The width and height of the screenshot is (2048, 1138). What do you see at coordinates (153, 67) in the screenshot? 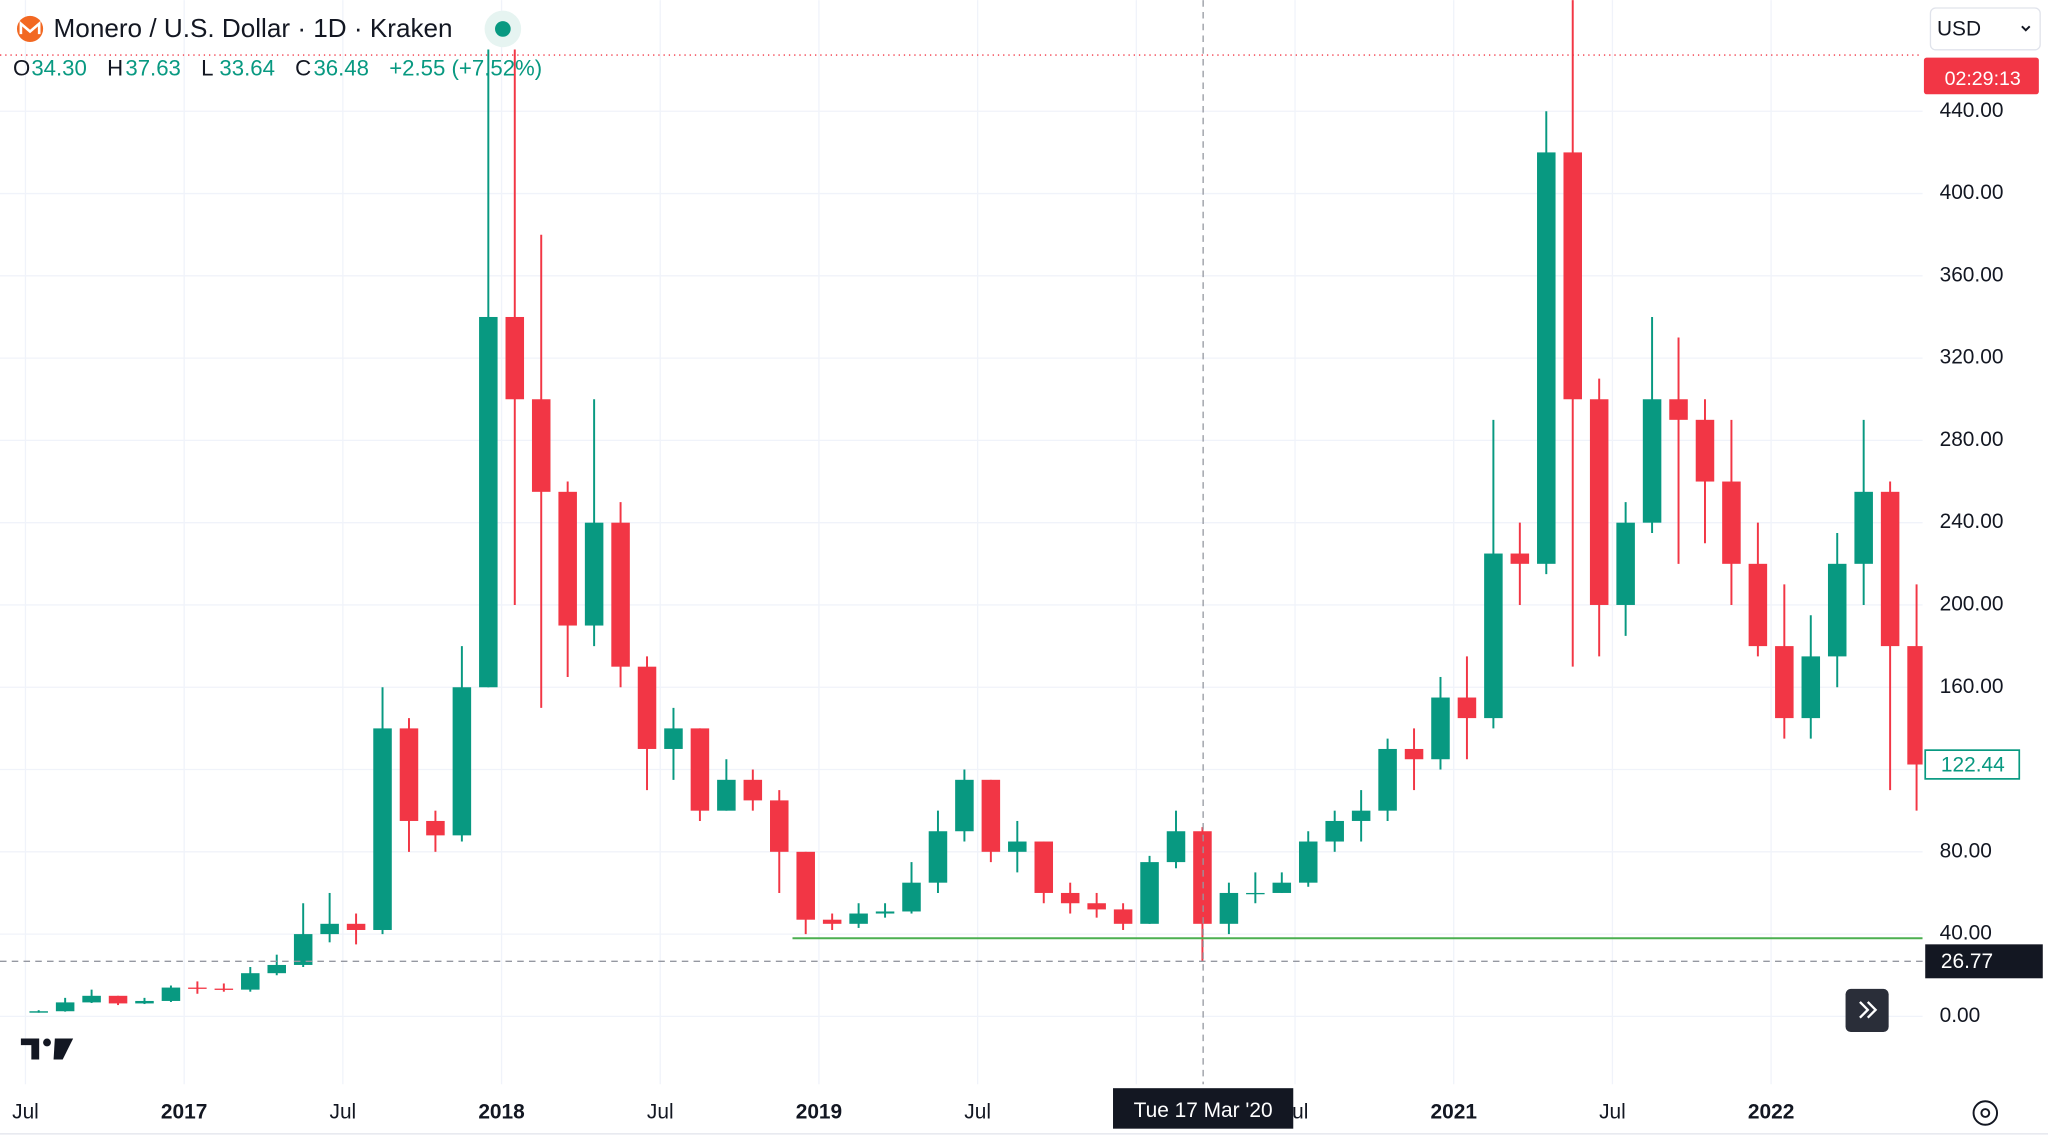
I see `ohlc-value: 37.63` at bounding box center [153, 67].